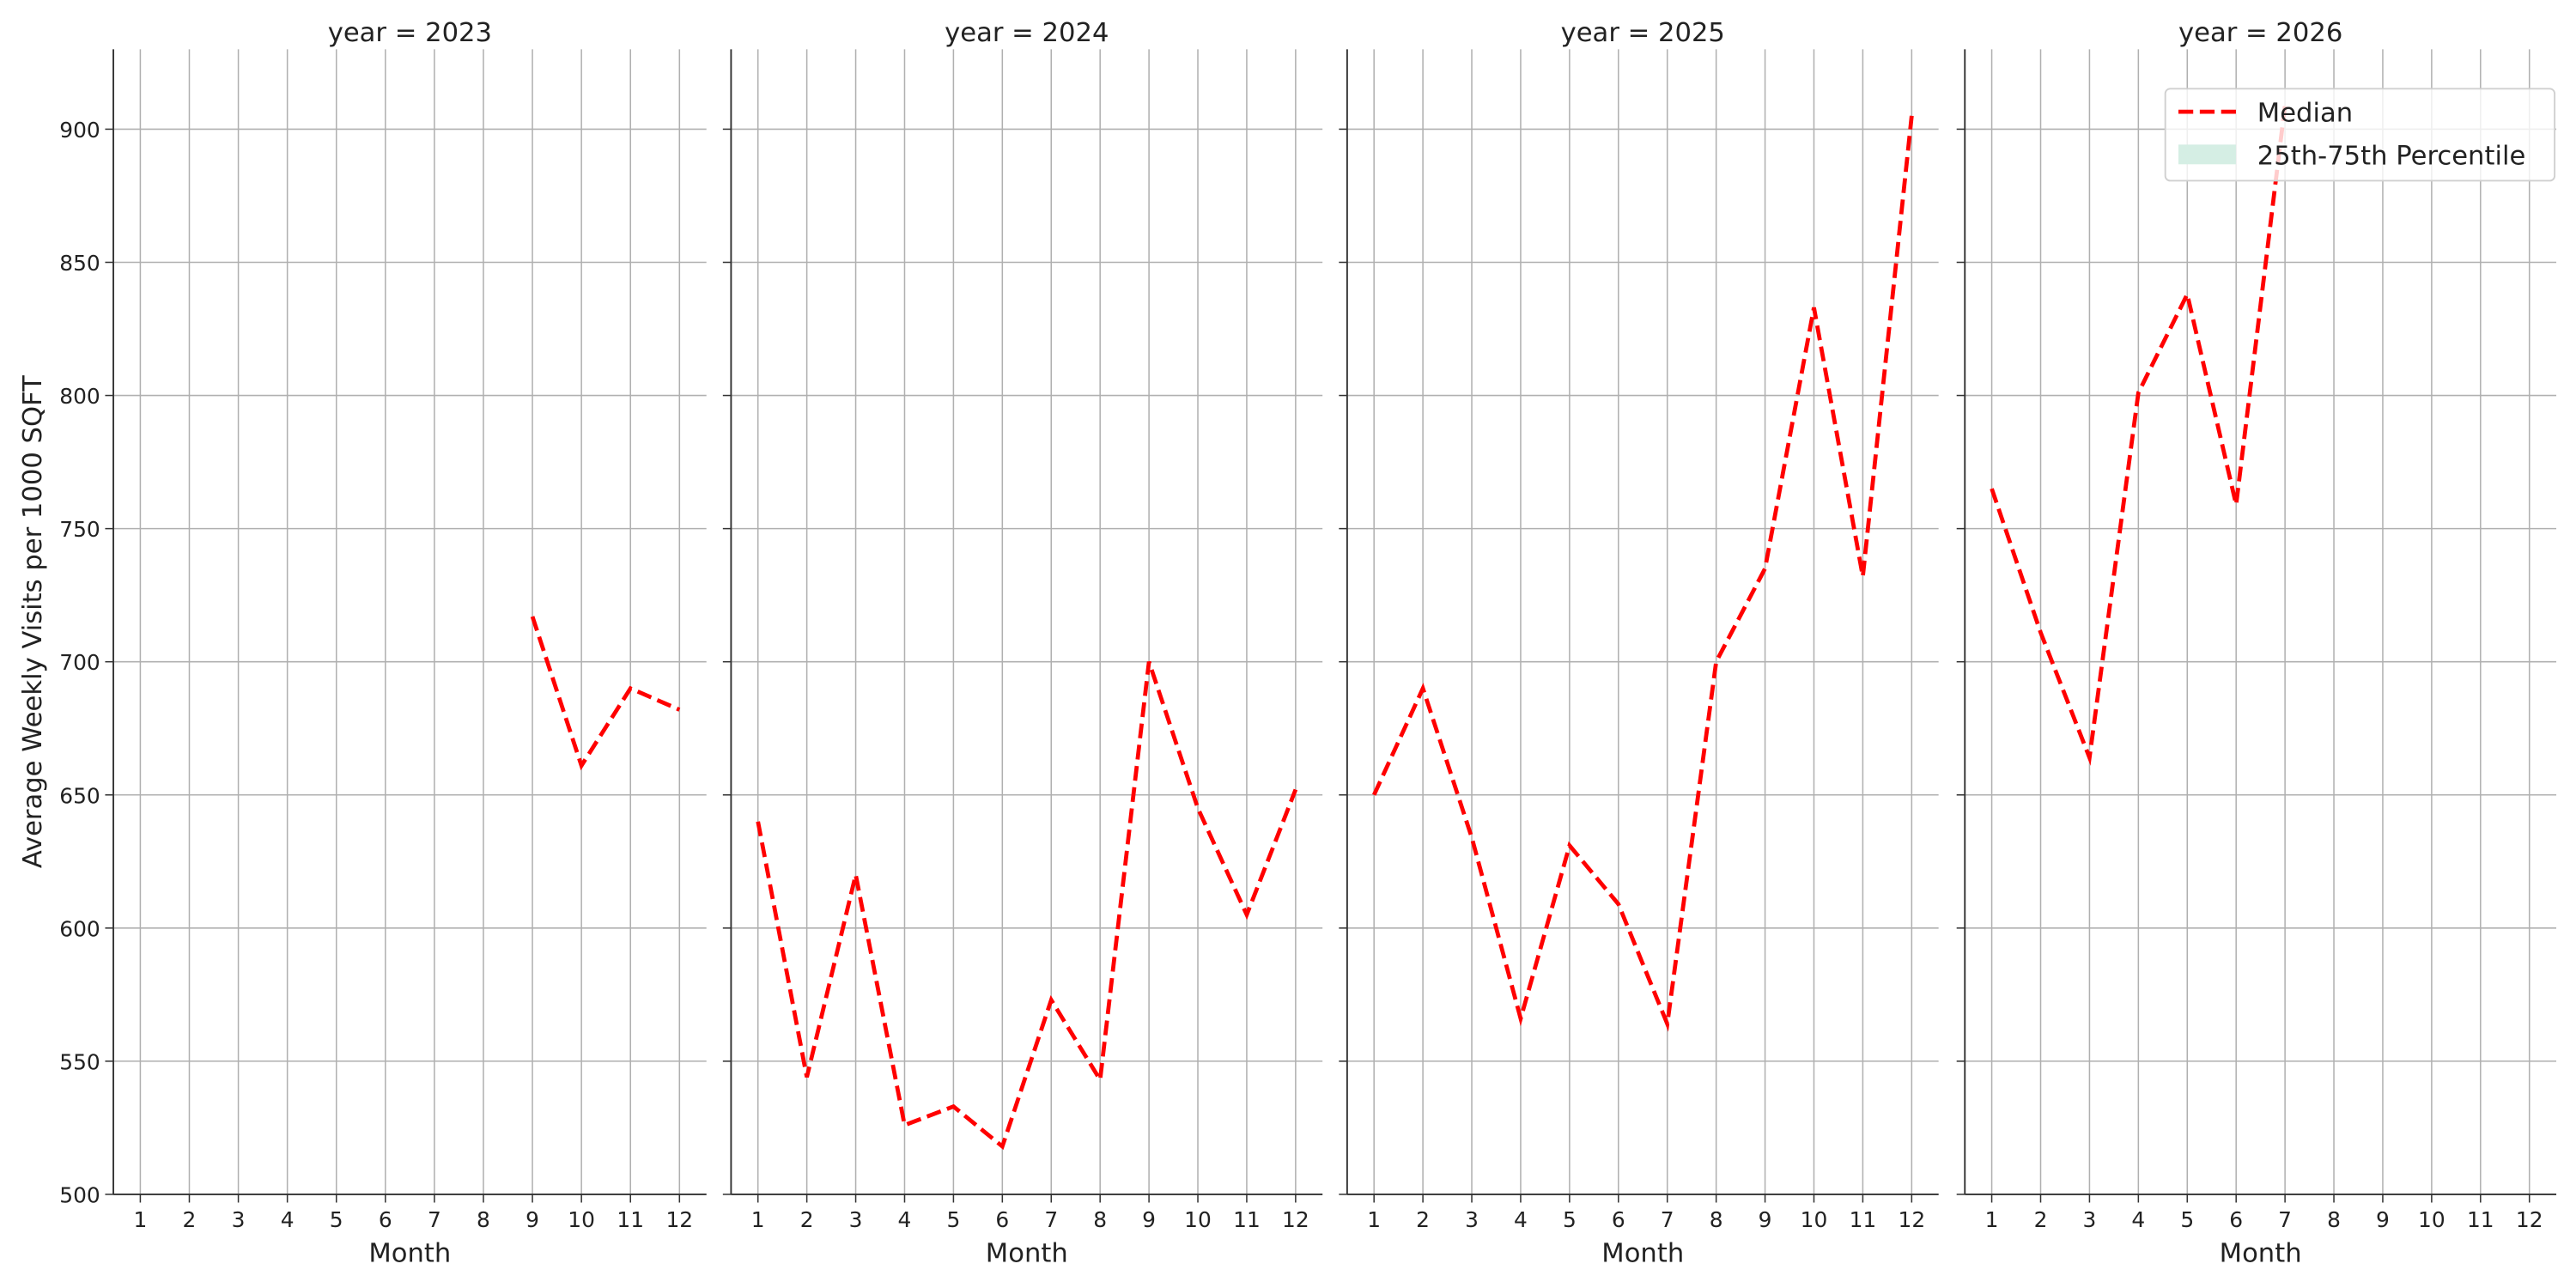 This screenshot has width=2576, height=1288. What do you see at coordinates (2391, 156) in the screenshot?
I see `legend-label: 25th-75th Percentile` at bounding box center [2391, 156].